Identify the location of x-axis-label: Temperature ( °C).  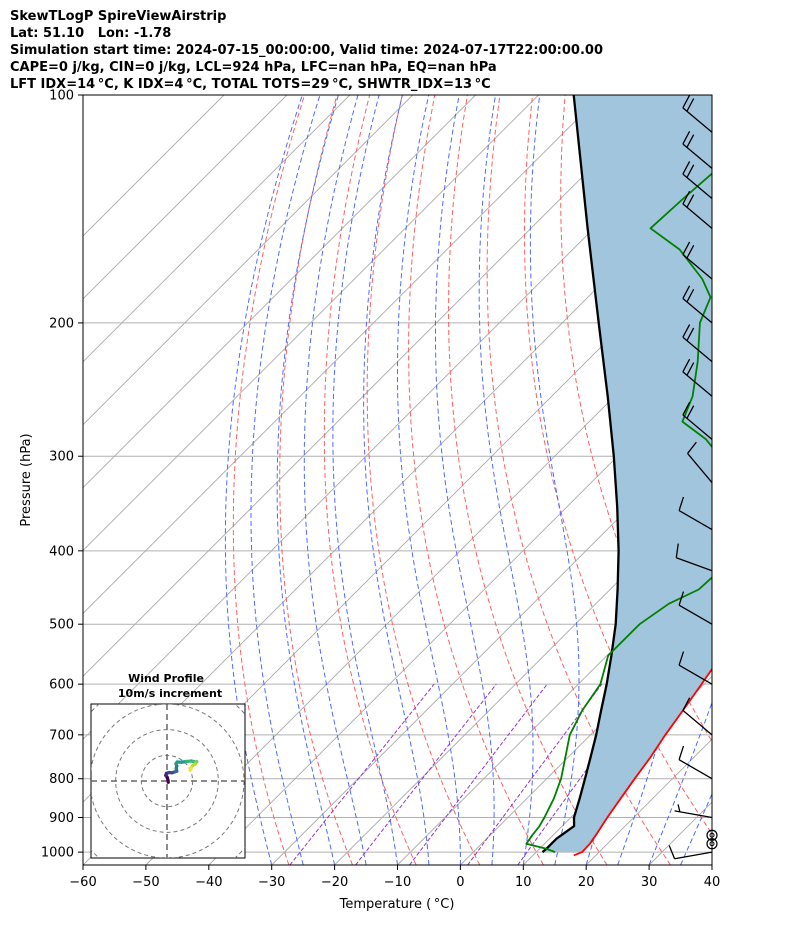
(397, 904).